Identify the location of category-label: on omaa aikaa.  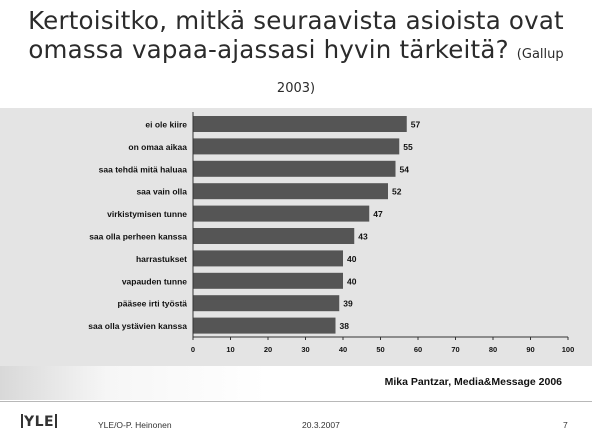
(157, 147).